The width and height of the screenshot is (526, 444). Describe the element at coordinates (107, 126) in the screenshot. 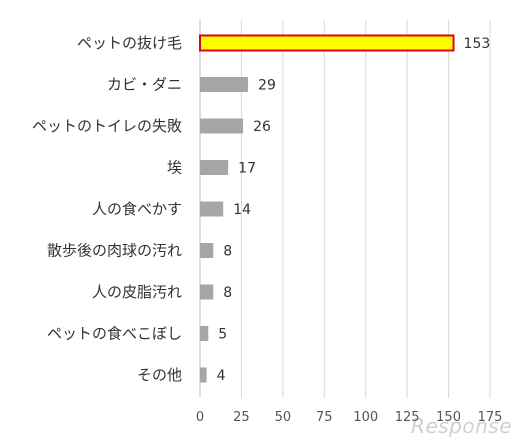

I see `category-label: ペットのトイレの失敗` at that location.